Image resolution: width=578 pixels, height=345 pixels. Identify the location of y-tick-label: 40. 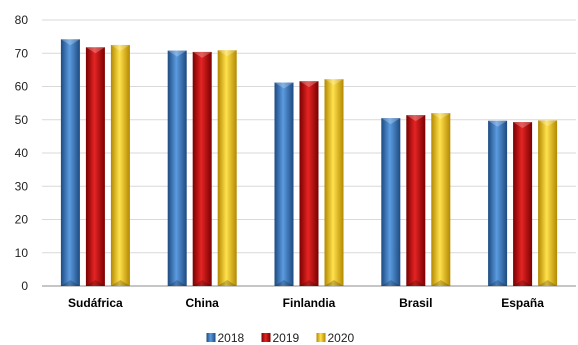
(22, 153).